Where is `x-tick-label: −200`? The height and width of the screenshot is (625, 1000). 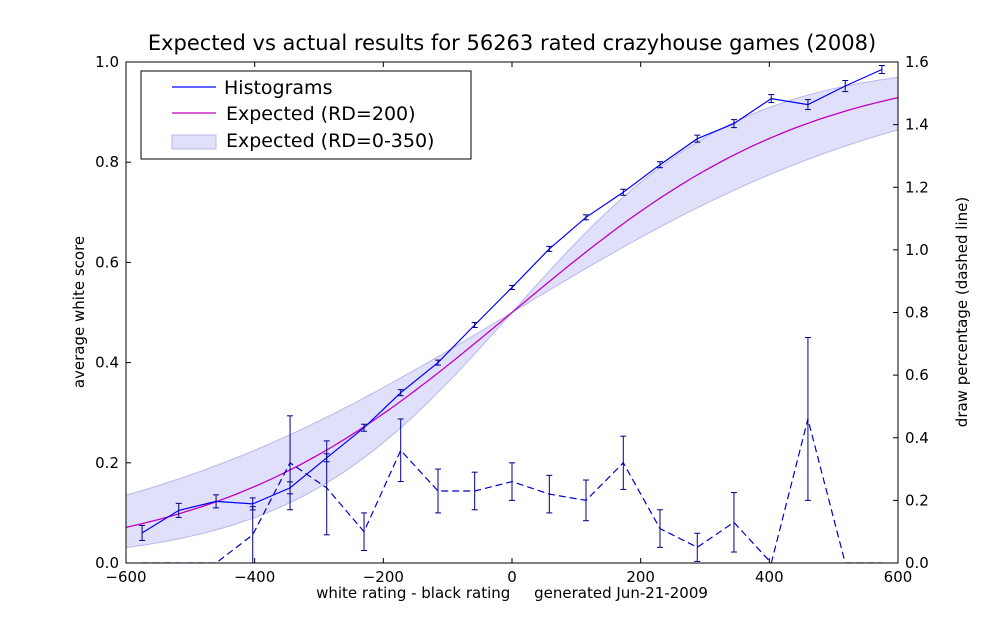 x-tick-label: −200 is located at coordinates (383, 577).